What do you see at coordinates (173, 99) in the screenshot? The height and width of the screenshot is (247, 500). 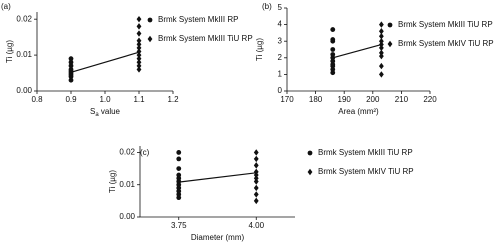 I see `x-tick-label: 1.2` at bounding box center [173, 99].